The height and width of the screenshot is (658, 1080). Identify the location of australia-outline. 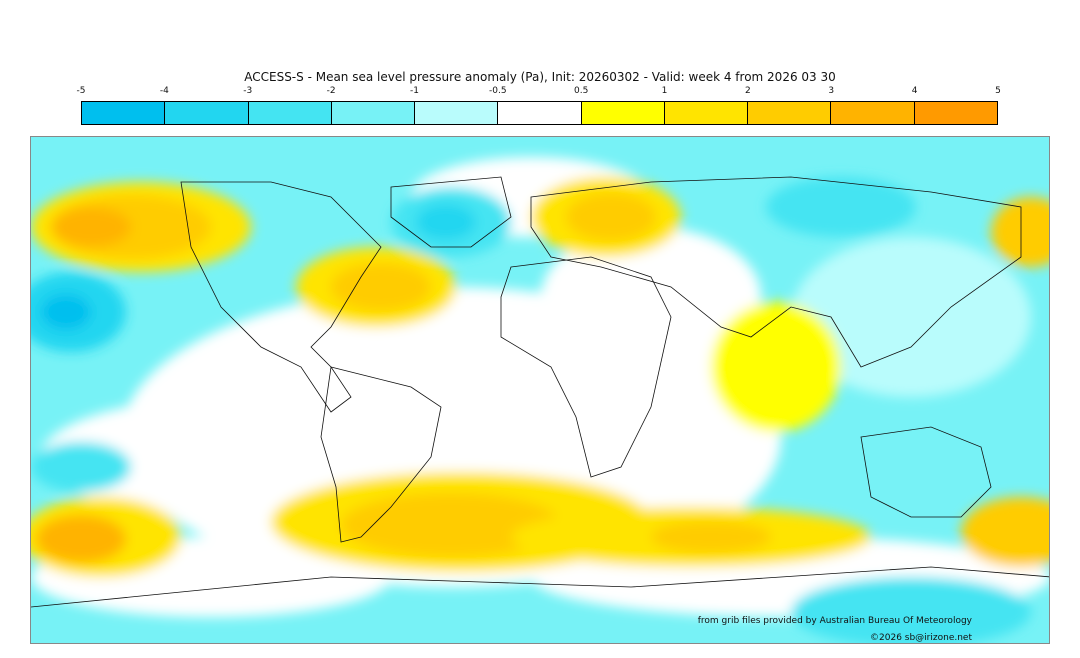
(926, 472).